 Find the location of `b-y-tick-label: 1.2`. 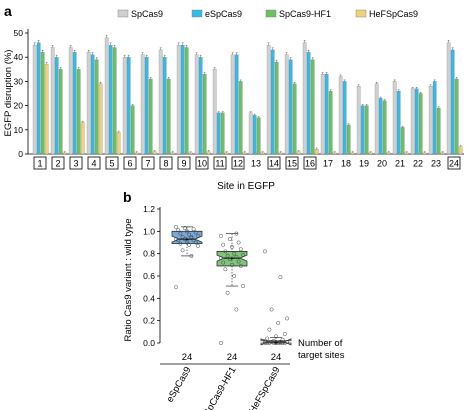

b-y-tick-label: 1.2 is located at coordinates (149, 209).